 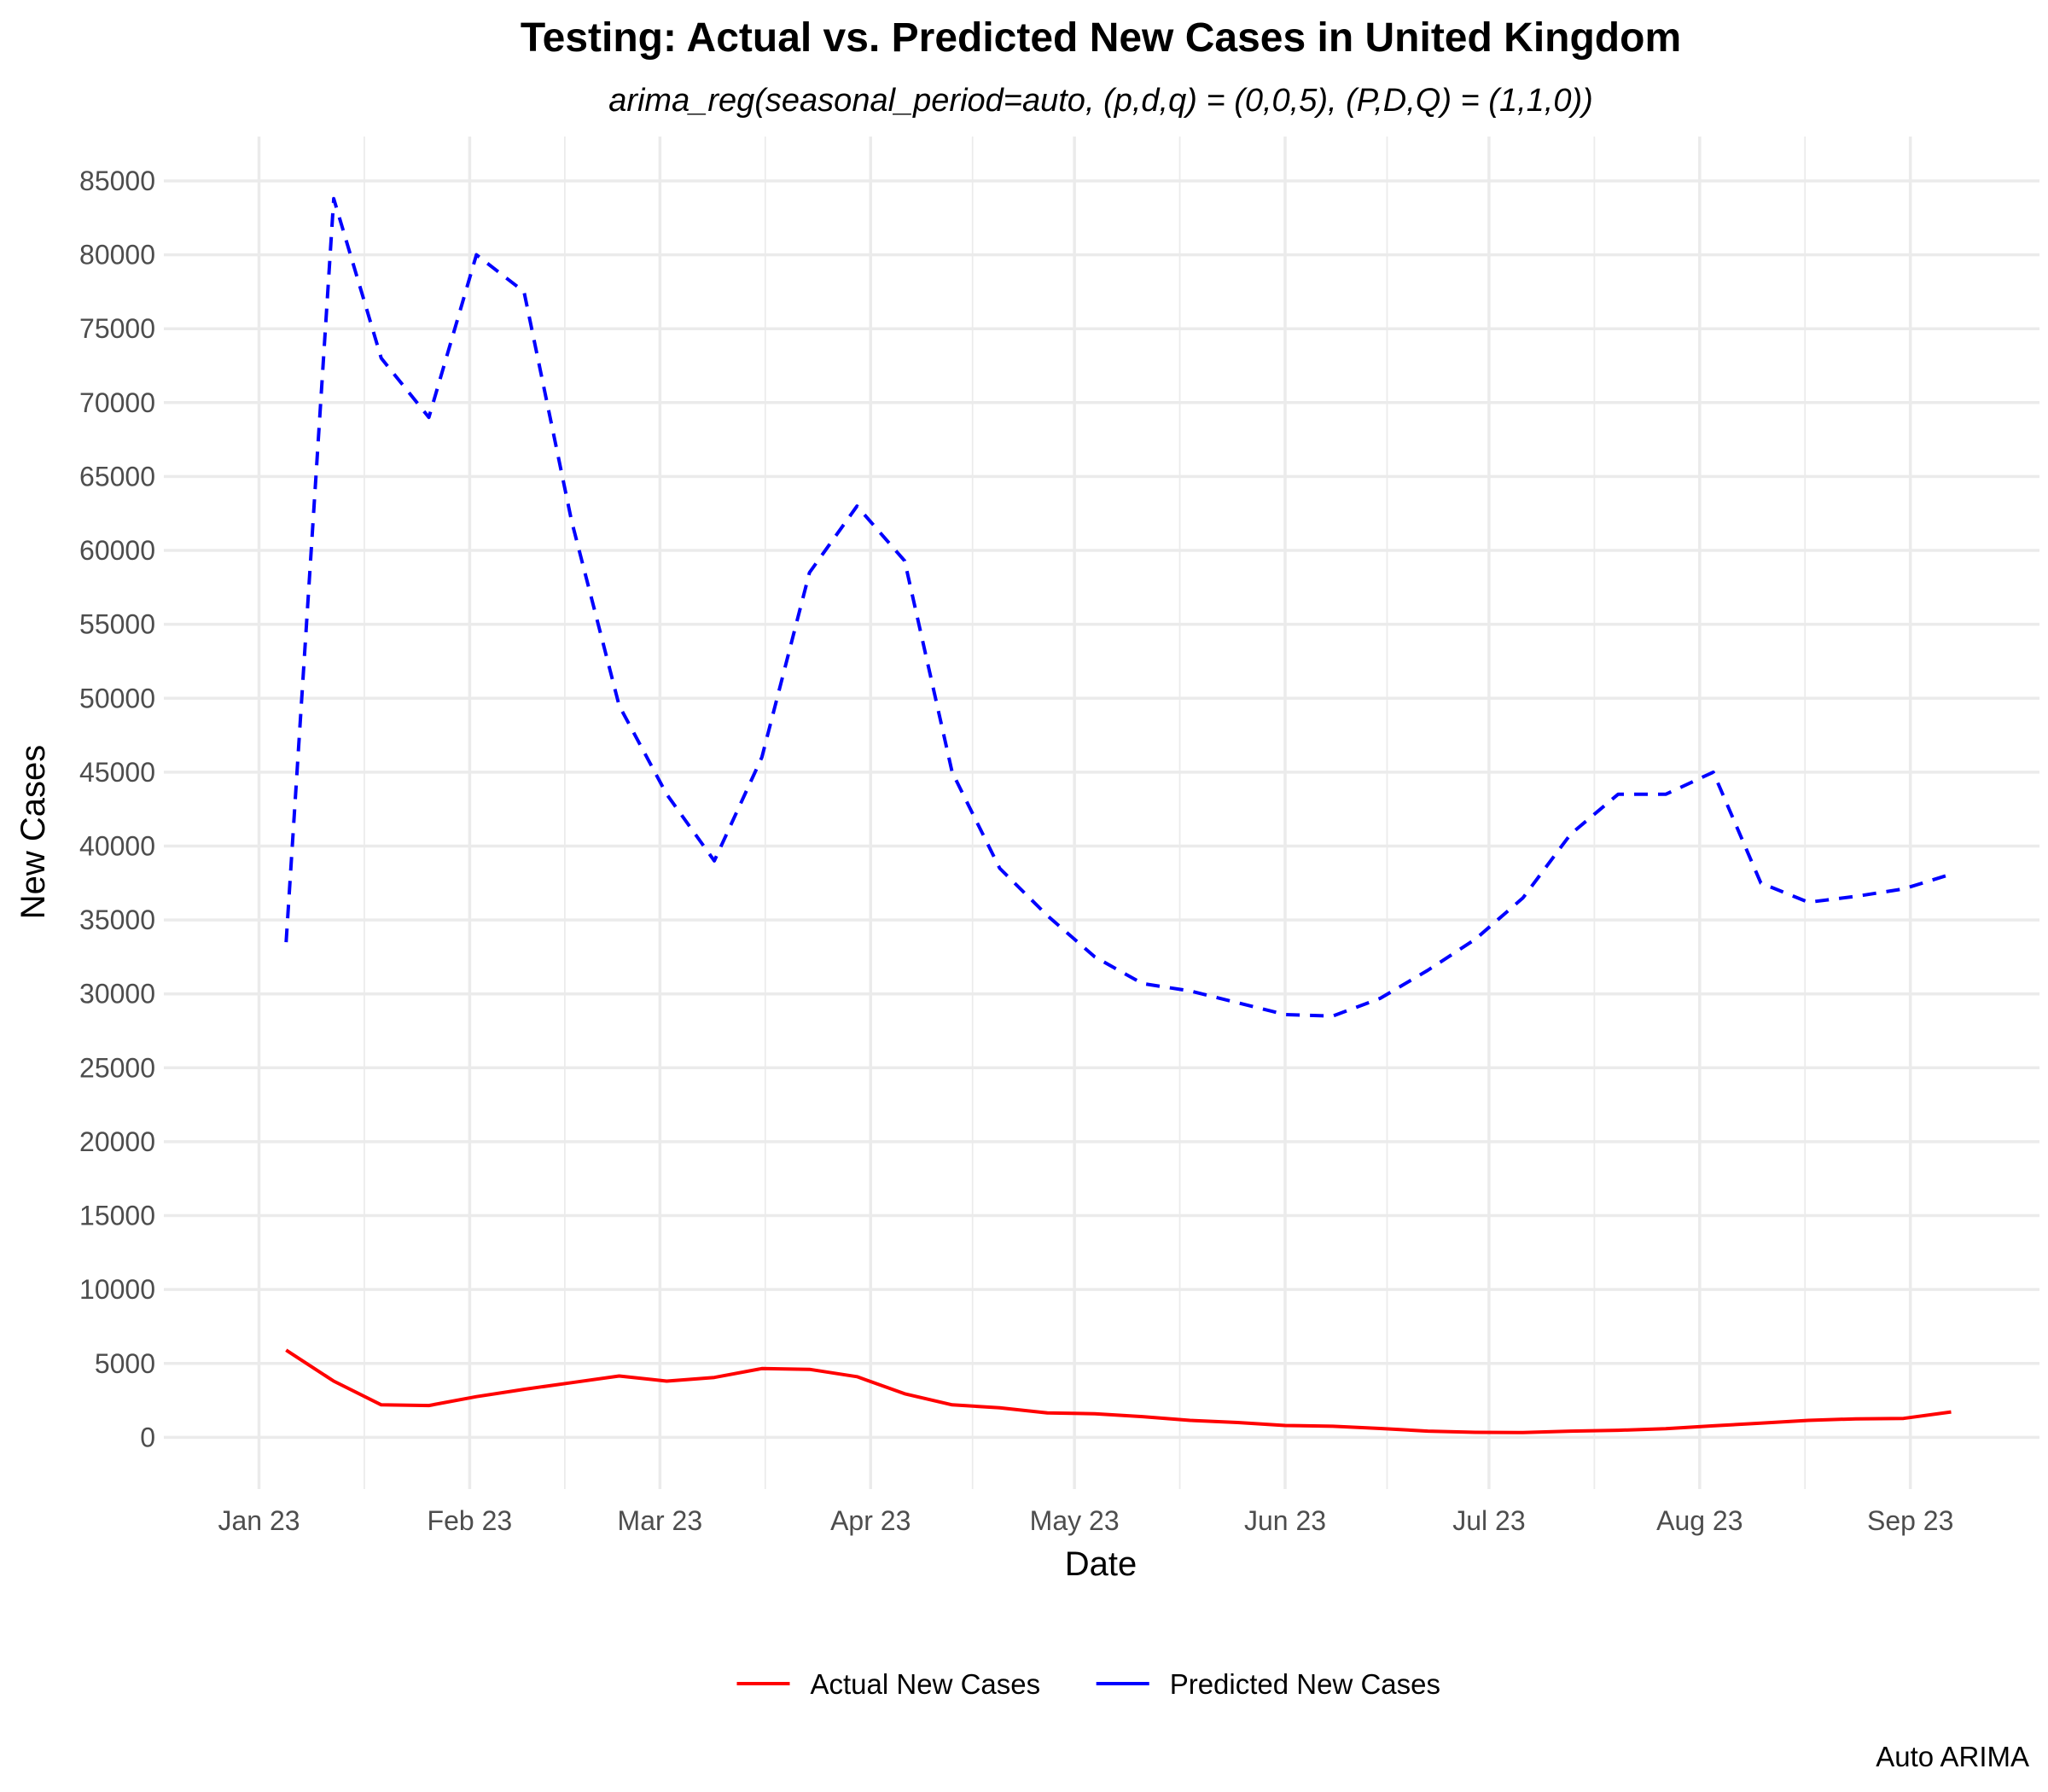 I want to click on y-tick-label: 30000, so click(x=117, y=994).